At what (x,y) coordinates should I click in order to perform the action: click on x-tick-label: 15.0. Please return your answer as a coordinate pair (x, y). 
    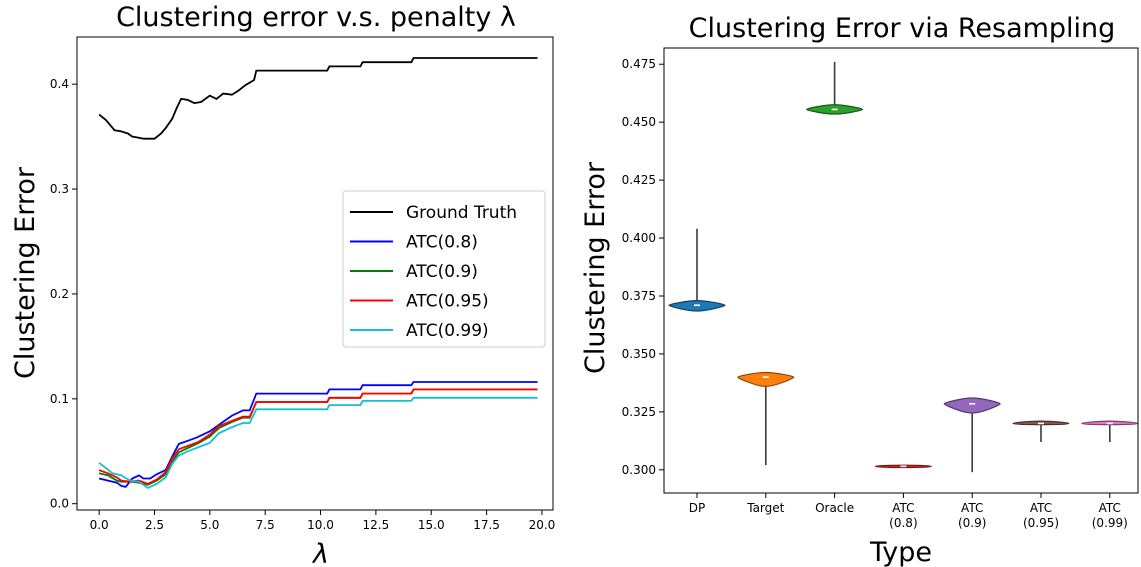
    Looking at the image, I should click on (431, 525).